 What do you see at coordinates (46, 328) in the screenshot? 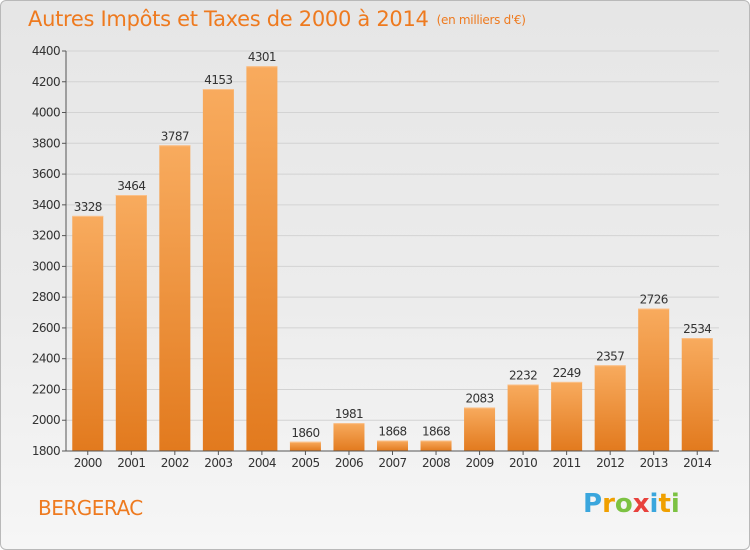
I see `y-tick-label: 2600` at bounding box center [46, 328].